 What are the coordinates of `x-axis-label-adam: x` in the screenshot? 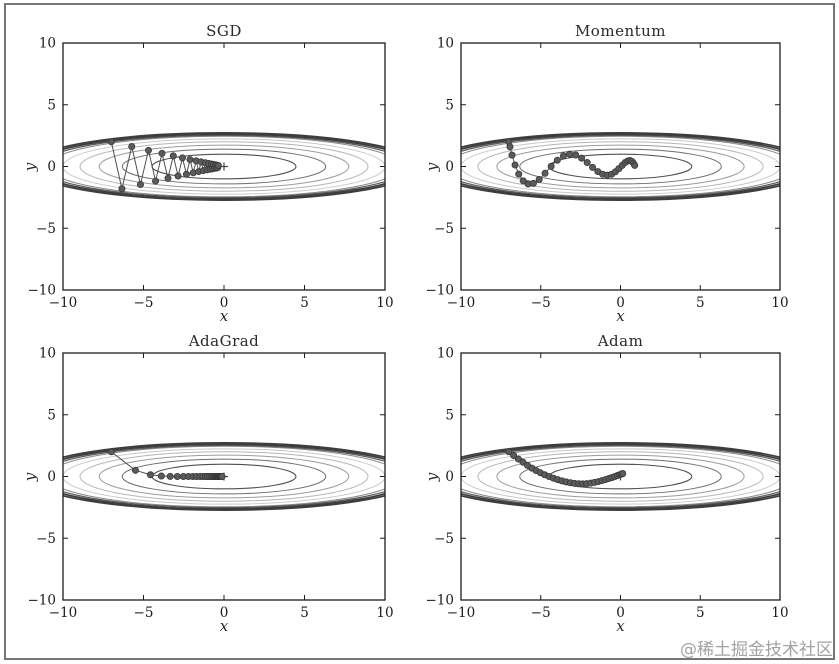 It's located at (620, 626).